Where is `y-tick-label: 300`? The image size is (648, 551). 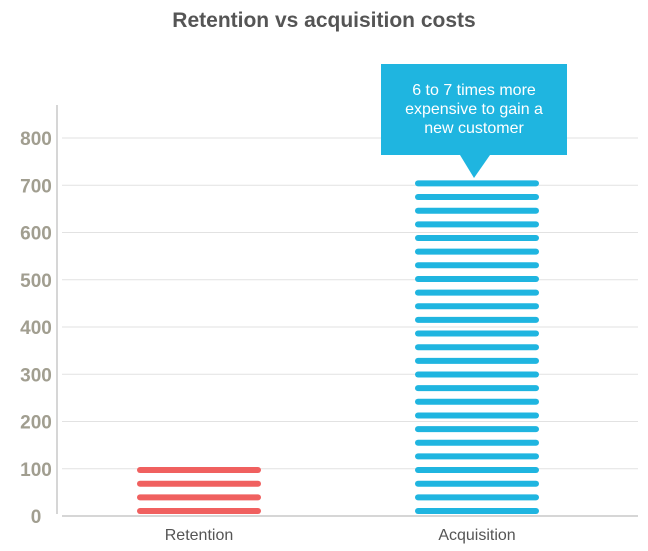
y-tick-label: 300 is located at coordinates (36, 375).